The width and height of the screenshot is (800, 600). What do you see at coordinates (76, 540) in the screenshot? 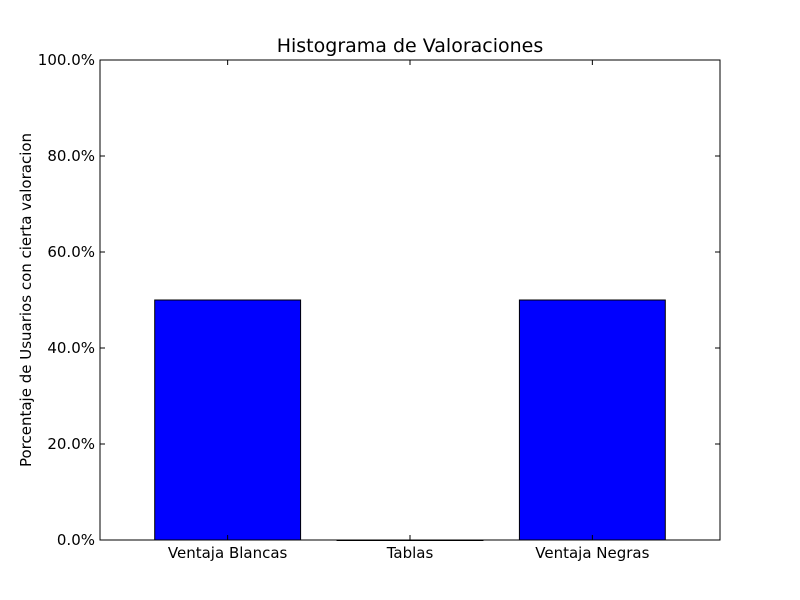
I see `y-tick-label-0: 0.0%` at bounding box center [76, 540].